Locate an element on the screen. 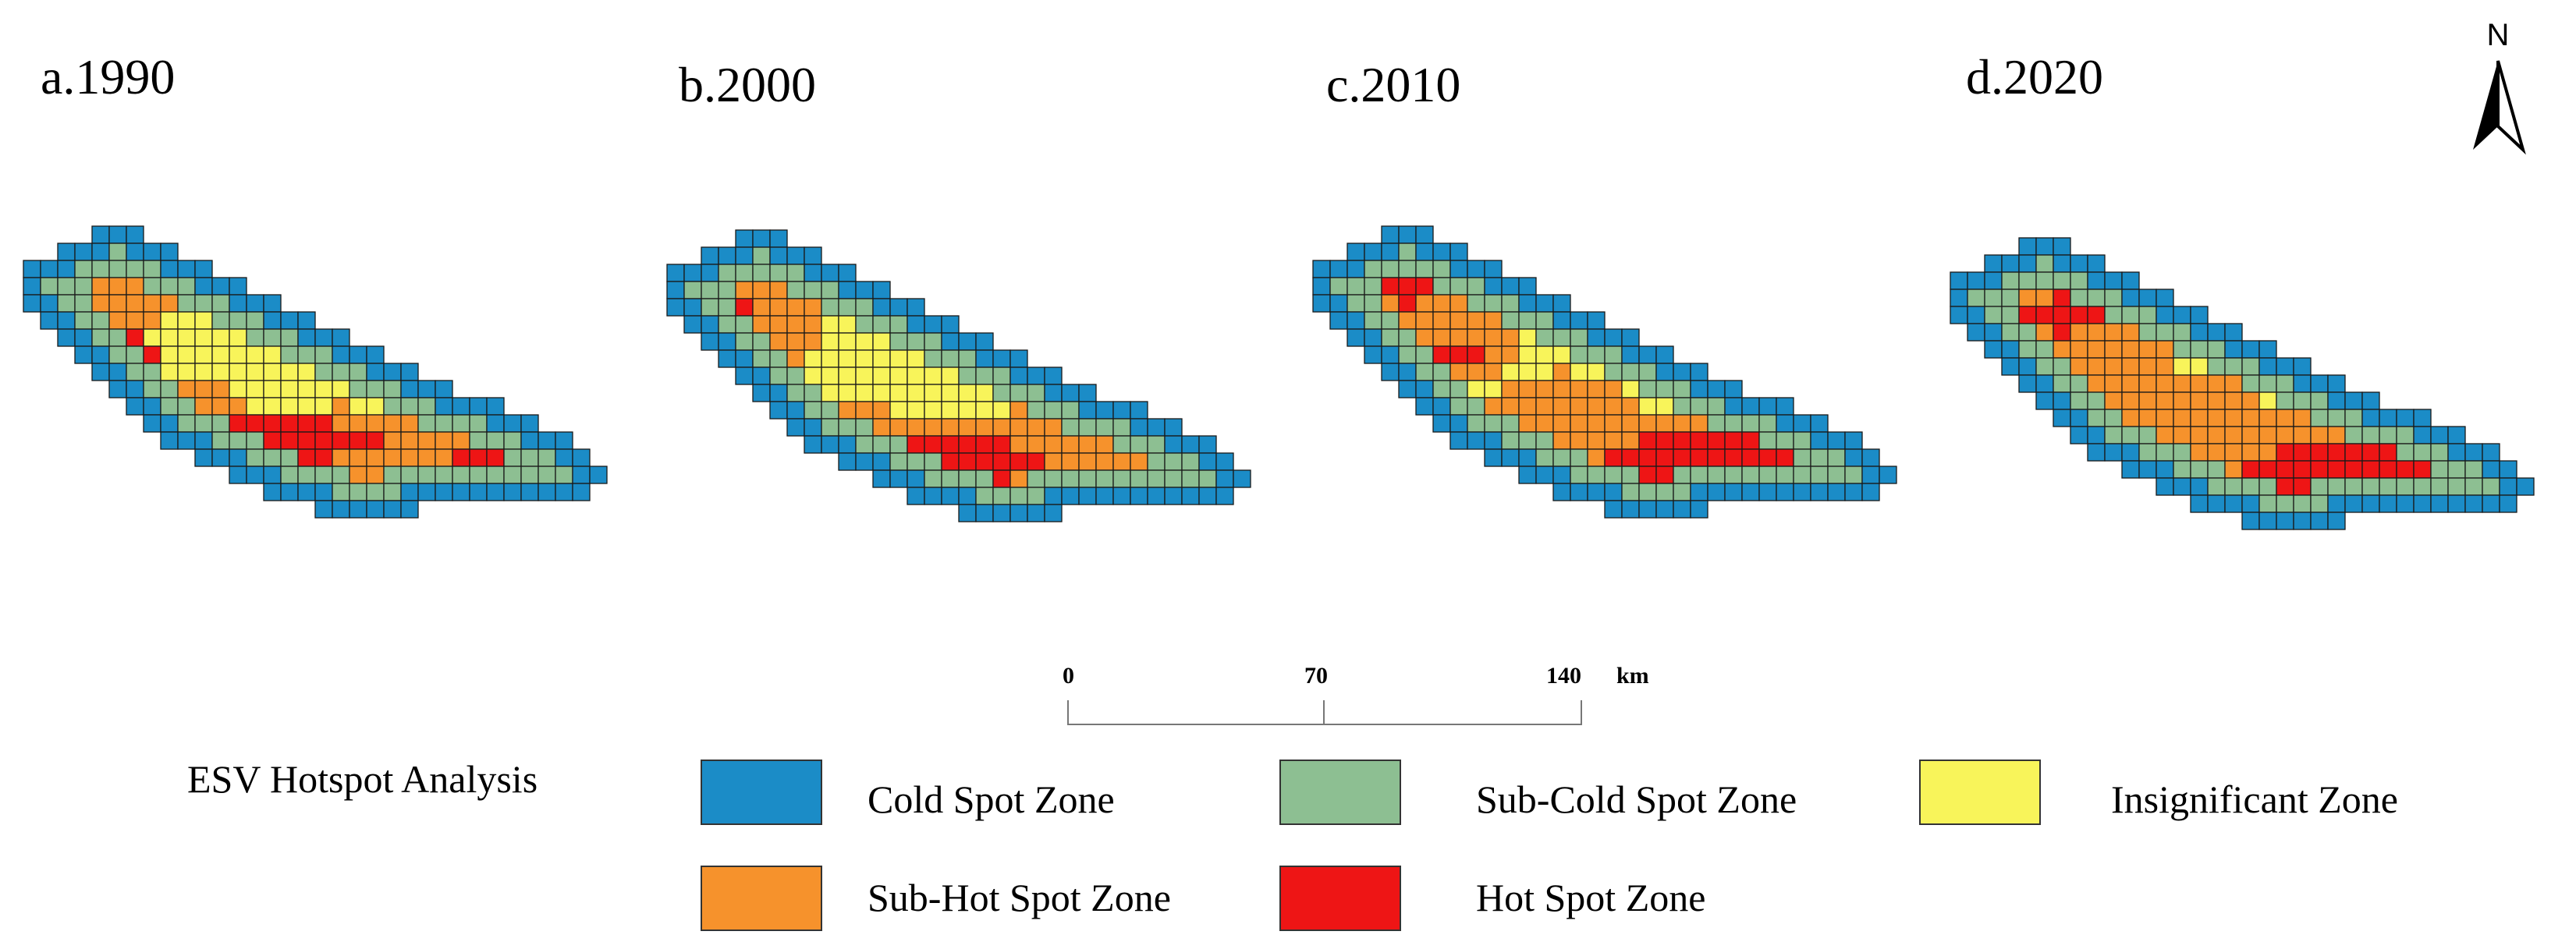 The image size is (2576, 949). legend-label-sub-cold: Sub-Cold Spot Zone is located at coordinates (1636, 799).